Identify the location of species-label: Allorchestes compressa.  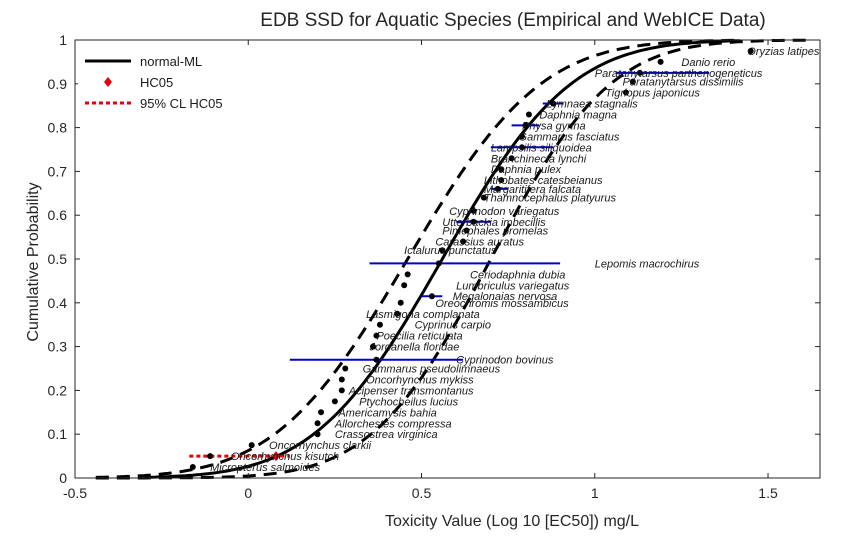
(393, 424).